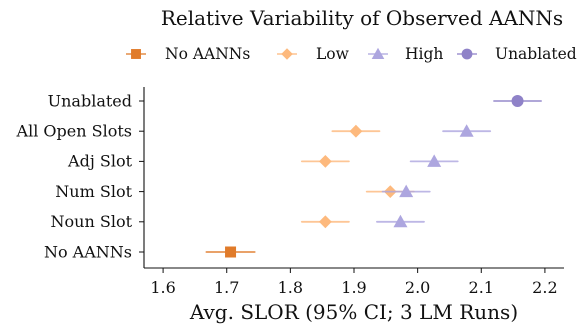  What do you see at coordinates (544, 287) in the screenshot?
I see `x-tick-label-6: 2.2` at bounding box center [544, 287].